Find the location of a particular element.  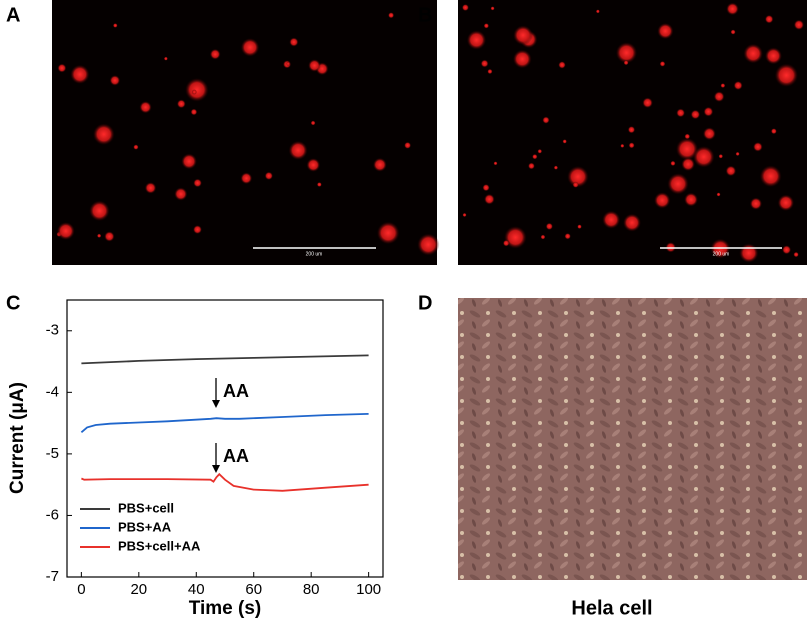

scale-bar-label: 200 um is located at coordinates (314, 254).